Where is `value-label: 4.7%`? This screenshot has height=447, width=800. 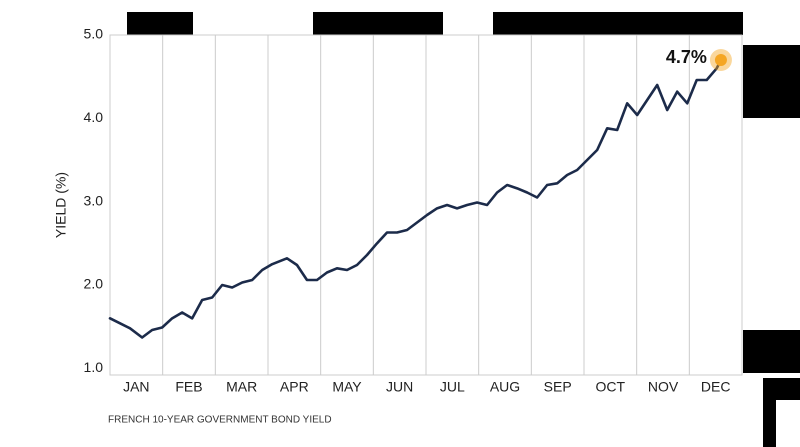
value-label: 4.7% is located at coordinates (686, 57).